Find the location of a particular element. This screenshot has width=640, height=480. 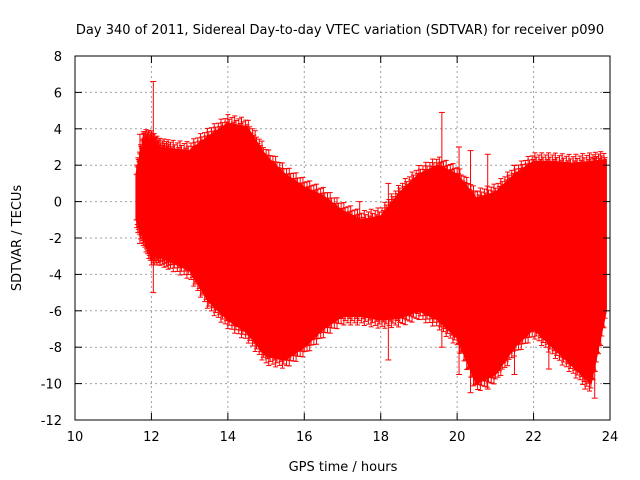

y-tick-label: -6 is located at coordinates (55, 312).